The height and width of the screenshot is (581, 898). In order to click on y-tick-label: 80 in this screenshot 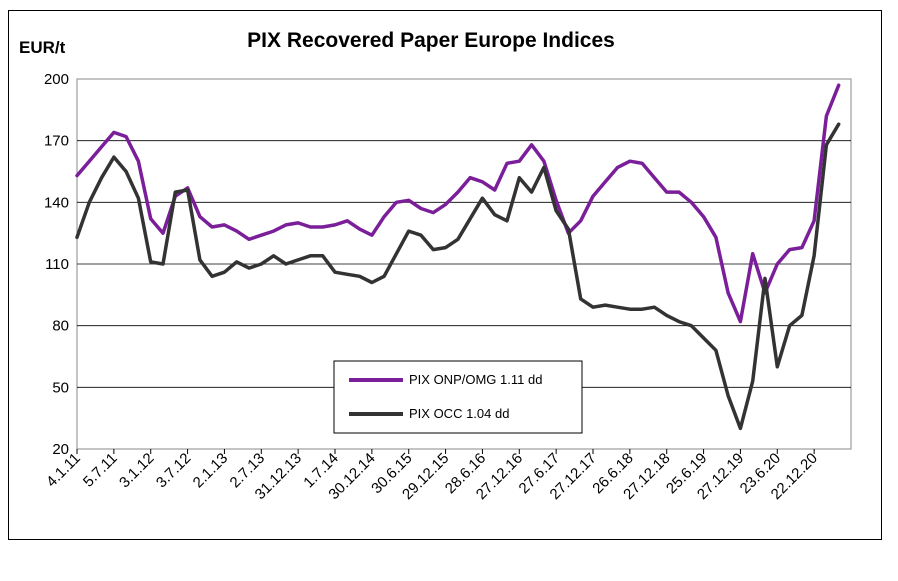, I will do `click(60, 326)`.